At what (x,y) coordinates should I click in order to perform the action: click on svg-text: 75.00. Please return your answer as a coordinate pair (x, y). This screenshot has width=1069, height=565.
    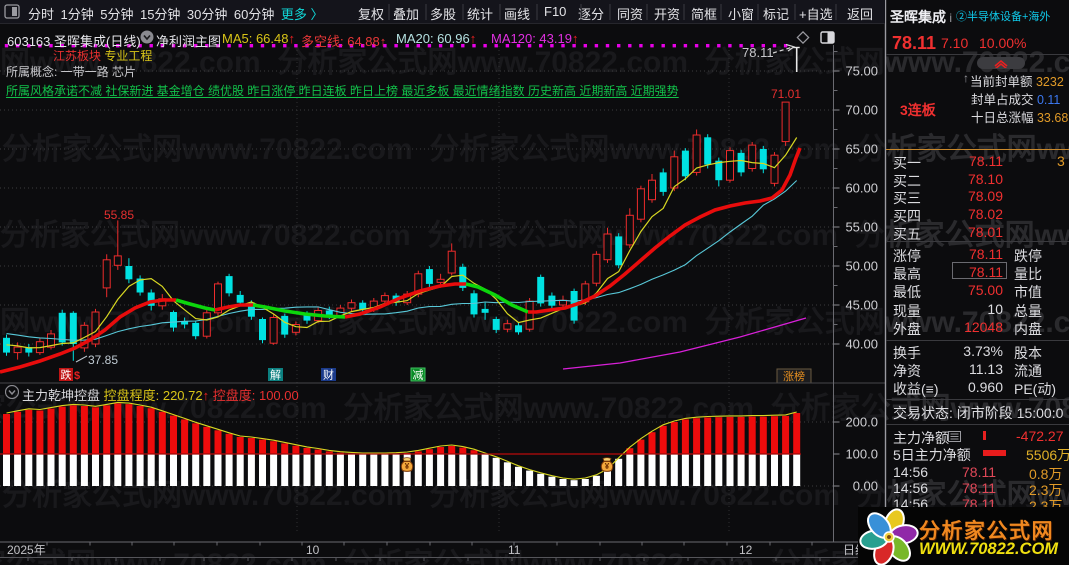
    Looking at the image, I should click on (861, 71).